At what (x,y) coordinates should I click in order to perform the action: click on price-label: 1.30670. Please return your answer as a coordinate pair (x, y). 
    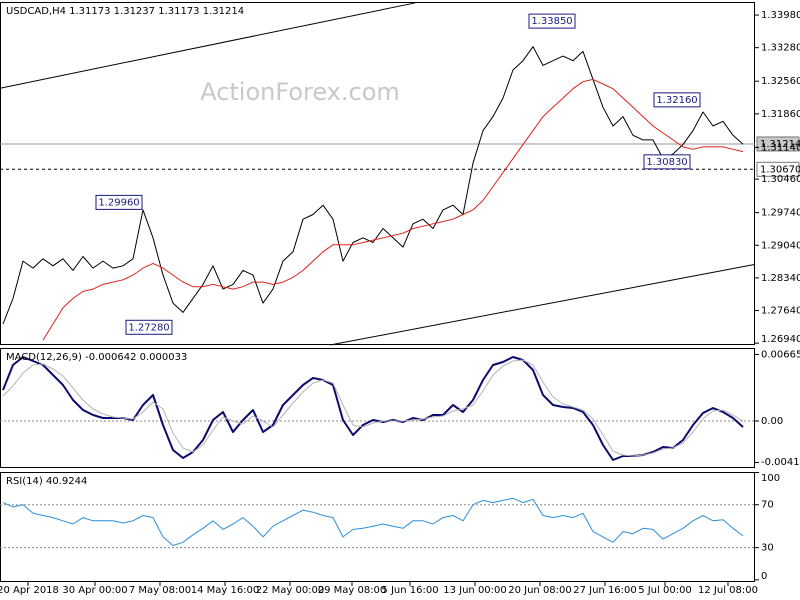
    Looking at the image, I should click on (780, 169).